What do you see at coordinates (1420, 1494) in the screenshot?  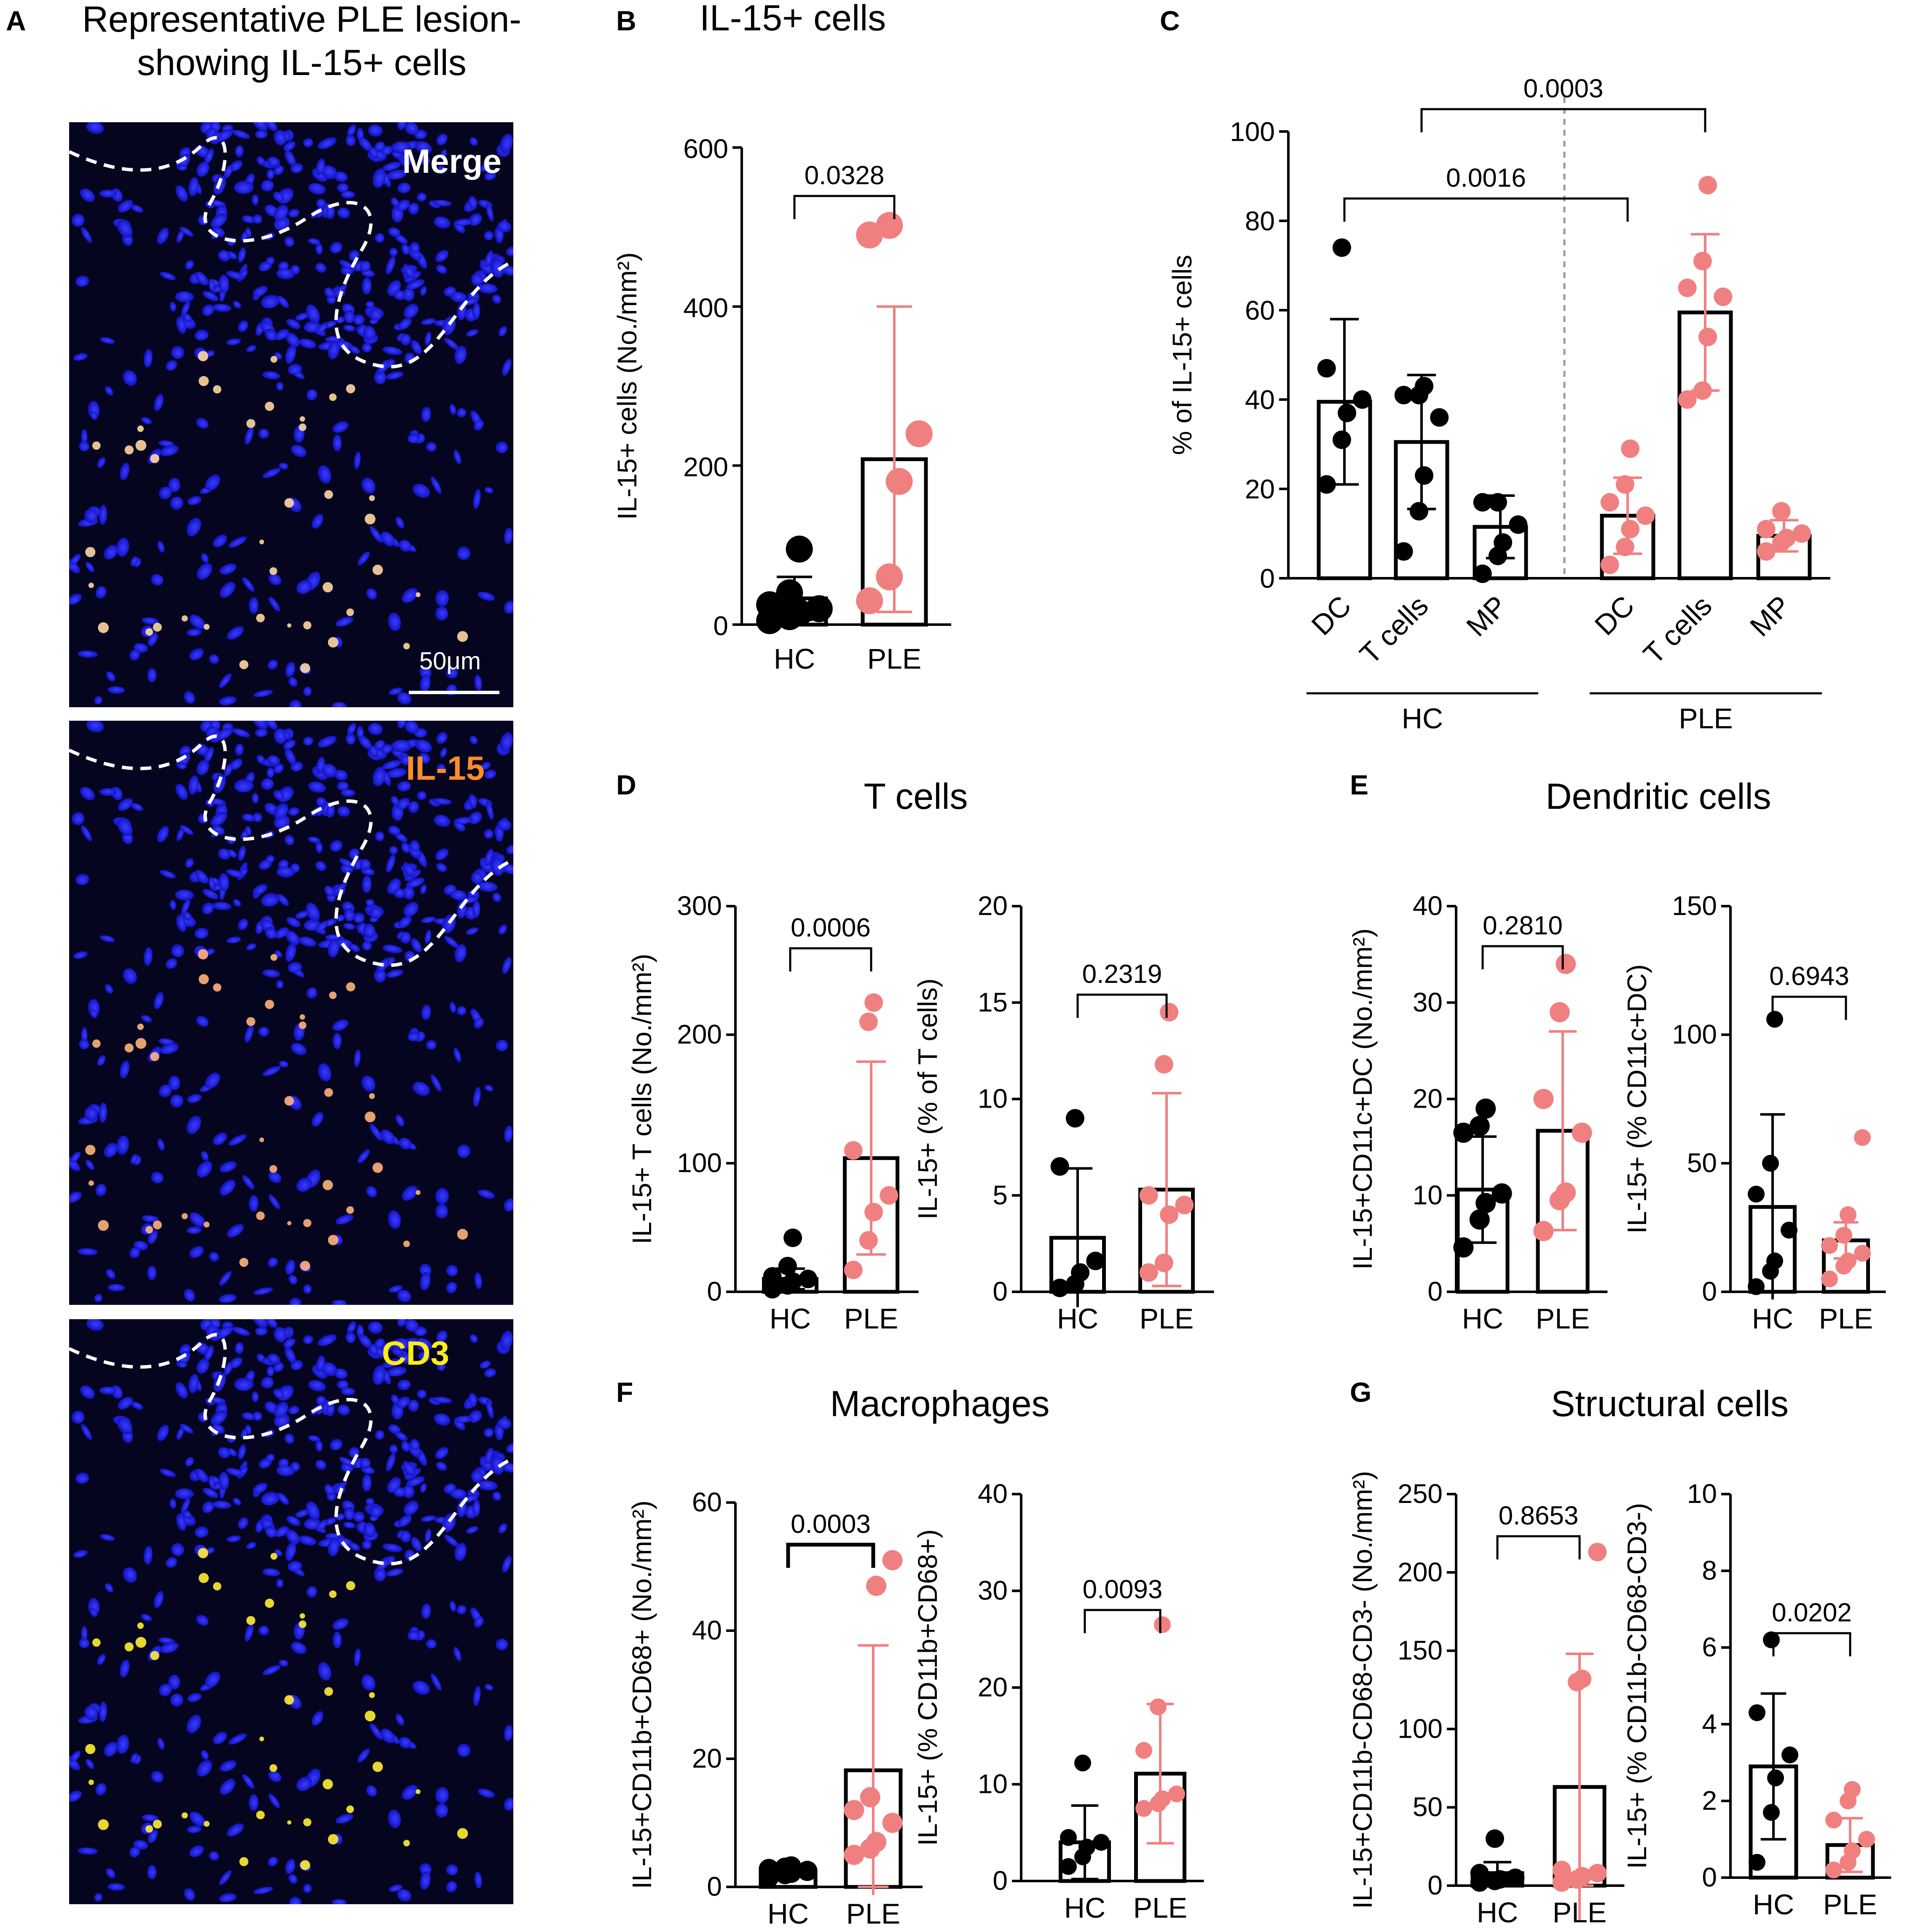 I see `y-tick-label: 250` at bounding box center [1420, 1494].